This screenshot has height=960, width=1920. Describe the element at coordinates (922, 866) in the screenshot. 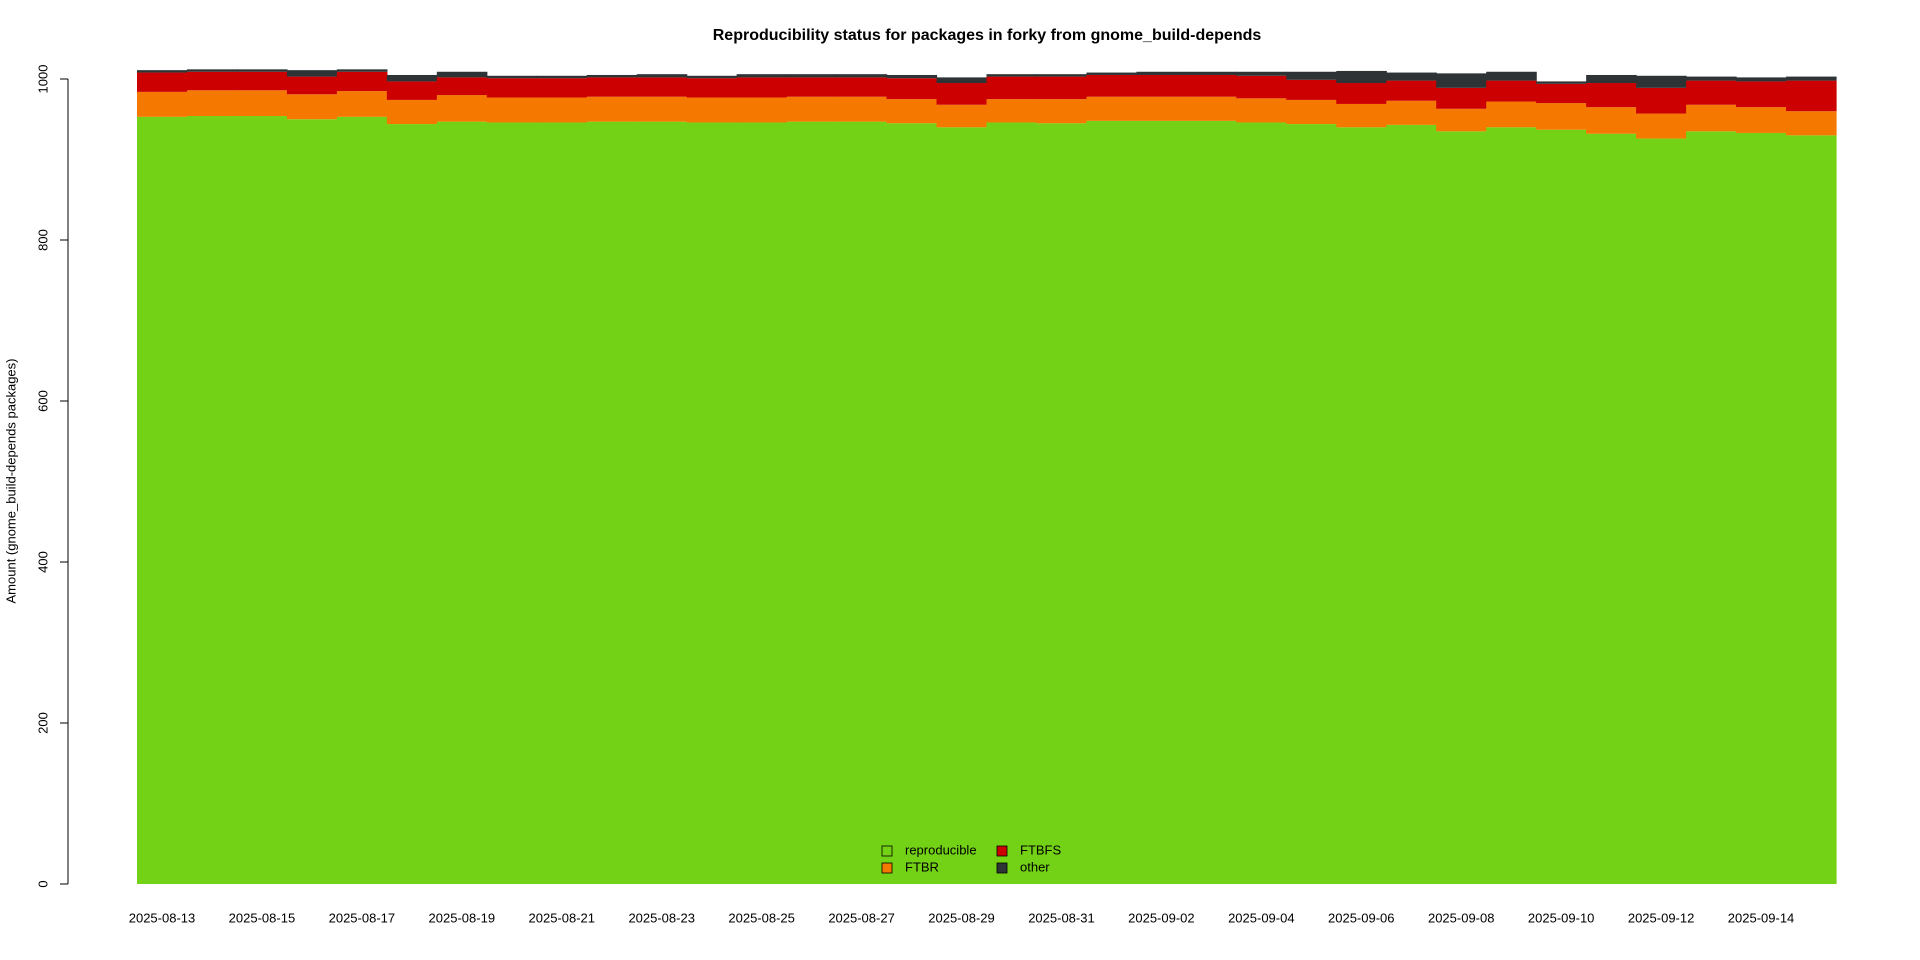

I see `legend-label: FTBR` at that location.